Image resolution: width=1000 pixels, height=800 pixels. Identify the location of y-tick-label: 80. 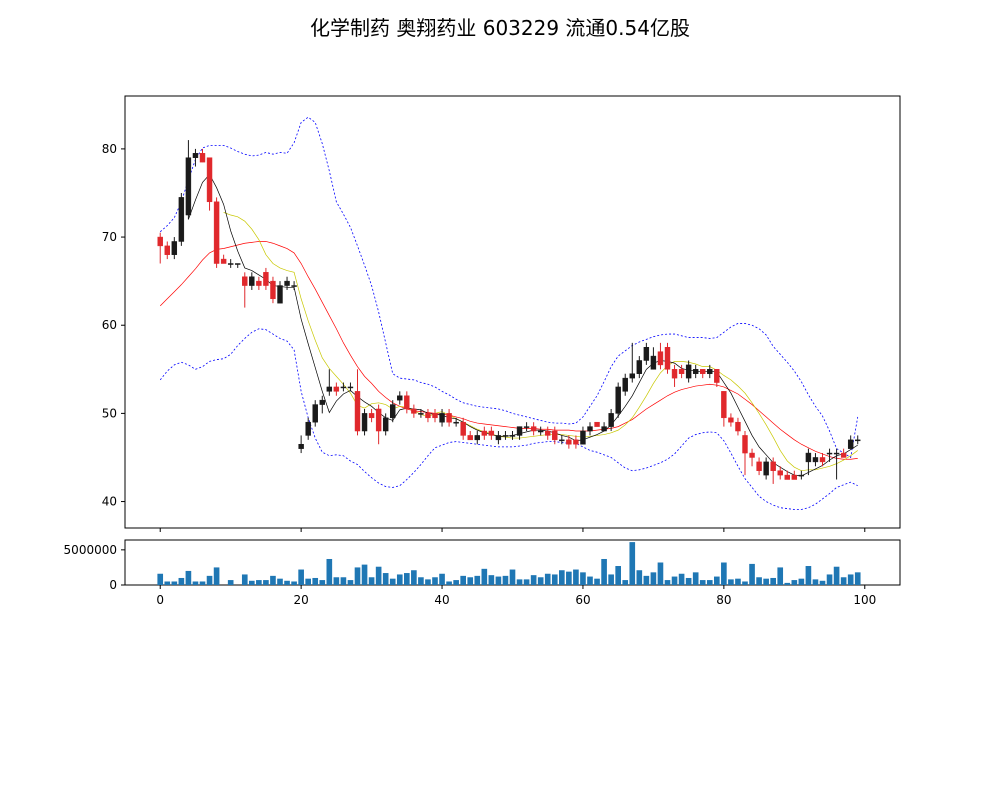
(109, 149).